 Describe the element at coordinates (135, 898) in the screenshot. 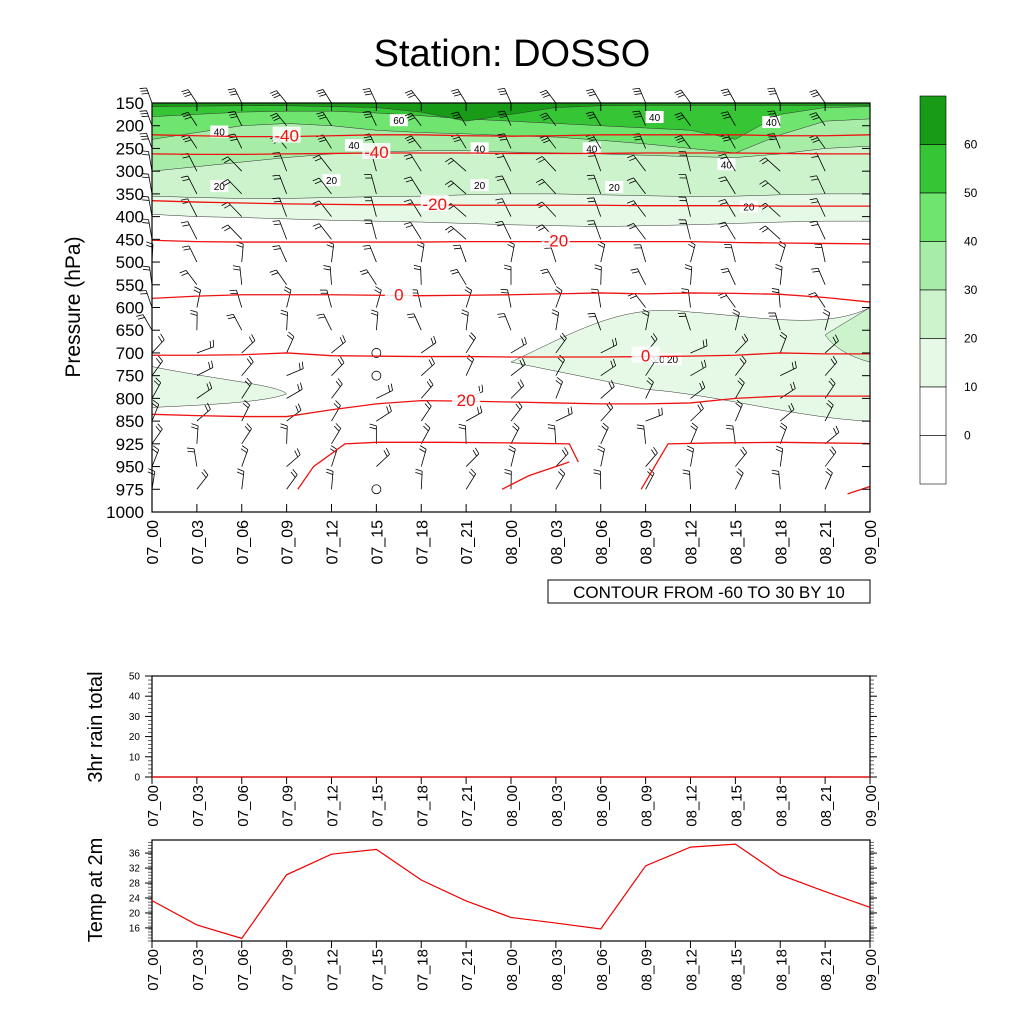

I see `y-tick-label: 24` at that location.